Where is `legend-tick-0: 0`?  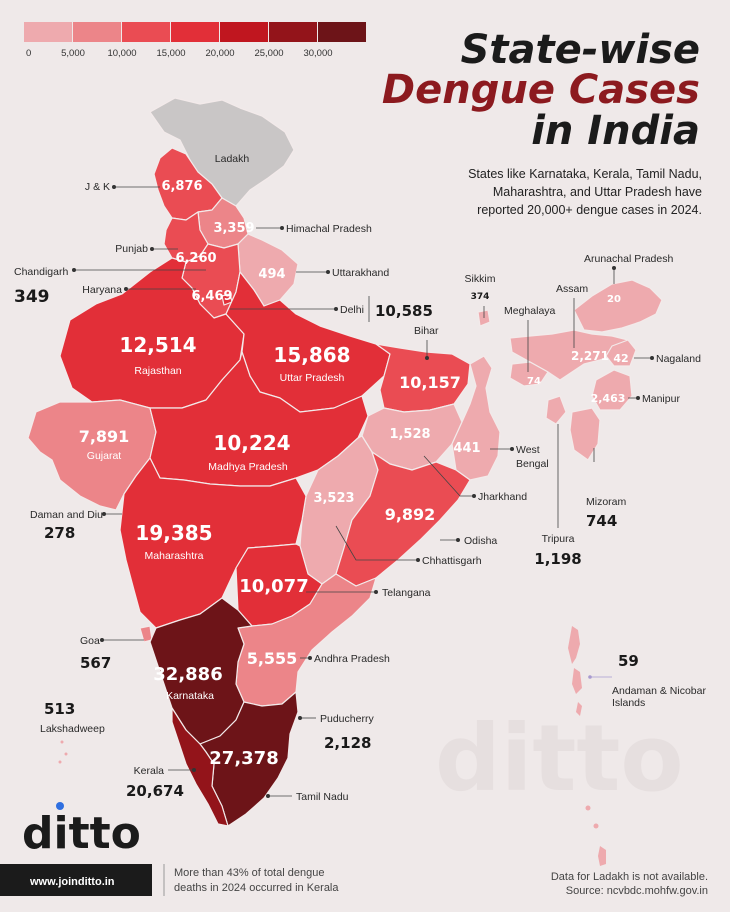 legend-tick-0: 0 is located at coordinates (28, 53).